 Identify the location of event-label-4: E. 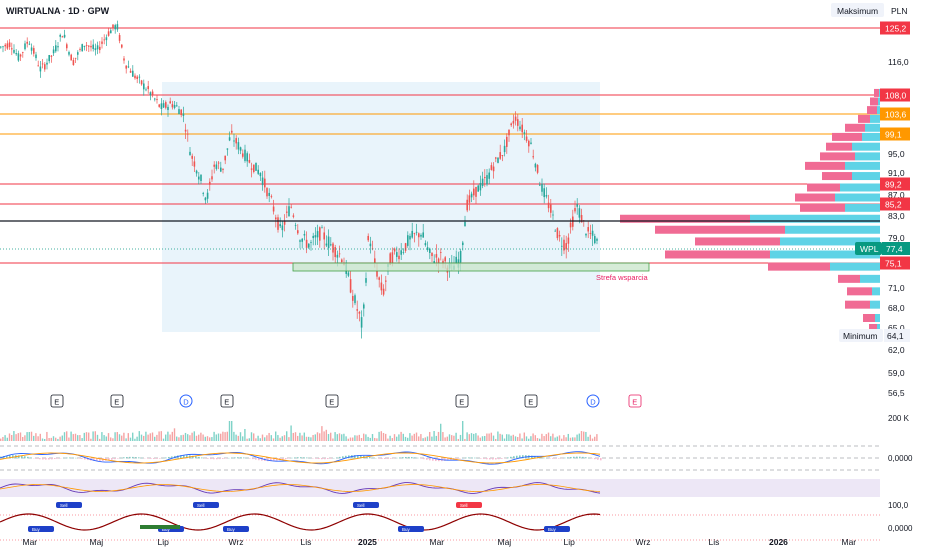
(331, 402).